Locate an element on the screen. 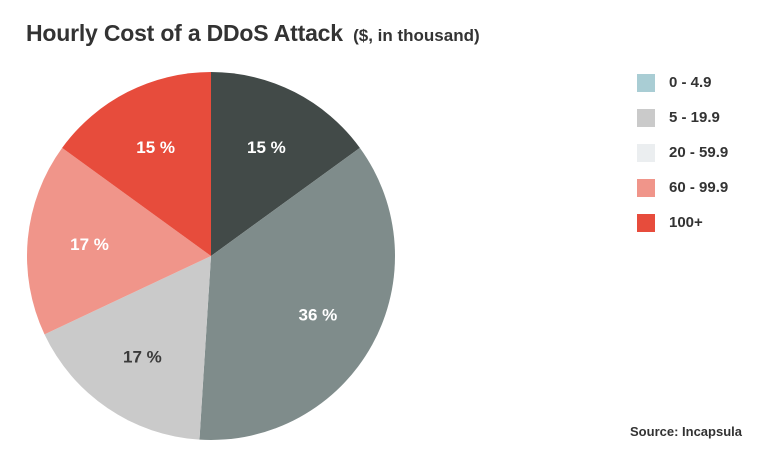 The width and height of the screenshot is (768, 450). legend-label: 5 - 19.9 is located at coordinates (694, 117).